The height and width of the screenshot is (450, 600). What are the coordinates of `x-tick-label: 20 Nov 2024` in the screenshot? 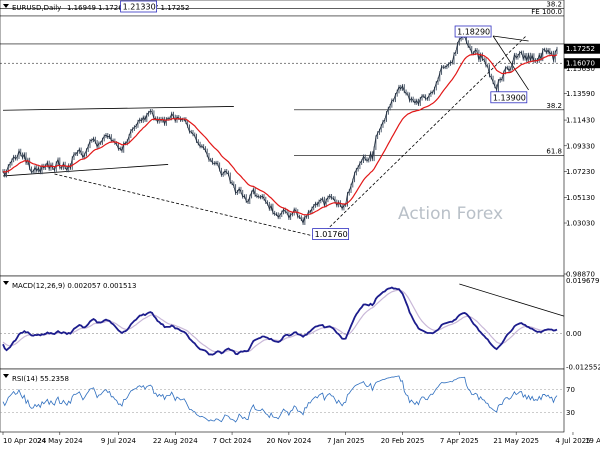 It's located at (288, 441).